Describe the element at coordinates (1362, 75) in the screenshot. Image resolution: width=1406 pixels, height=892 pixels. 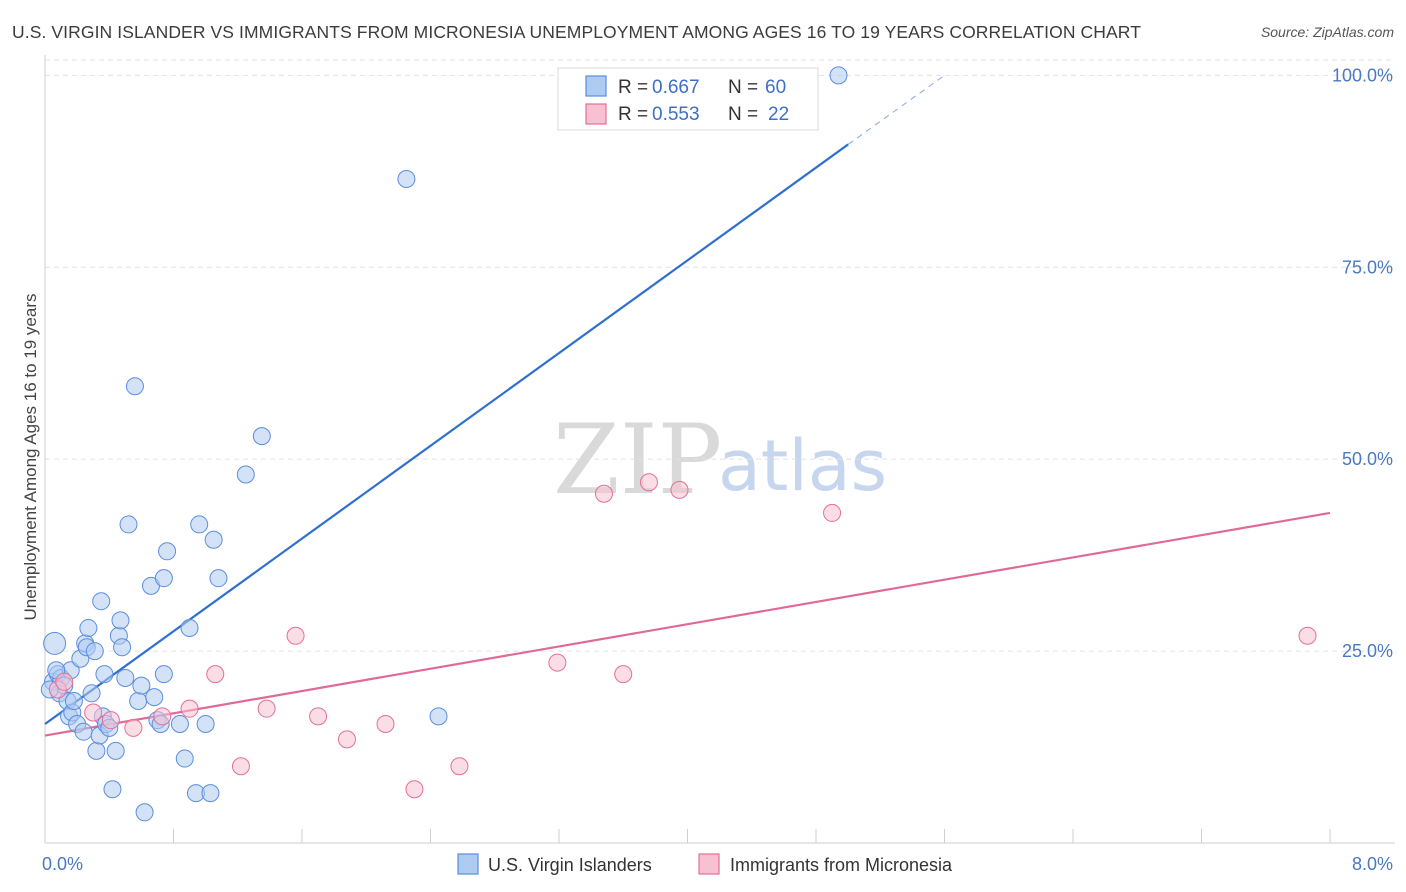
I see `y-tick-label: 100.0%` at that location.